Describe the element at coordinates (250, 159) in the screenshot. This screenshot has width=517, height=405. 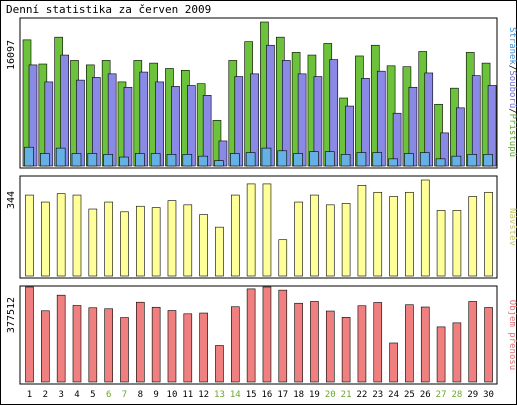
I see `bar-Stránek-15` at that location.